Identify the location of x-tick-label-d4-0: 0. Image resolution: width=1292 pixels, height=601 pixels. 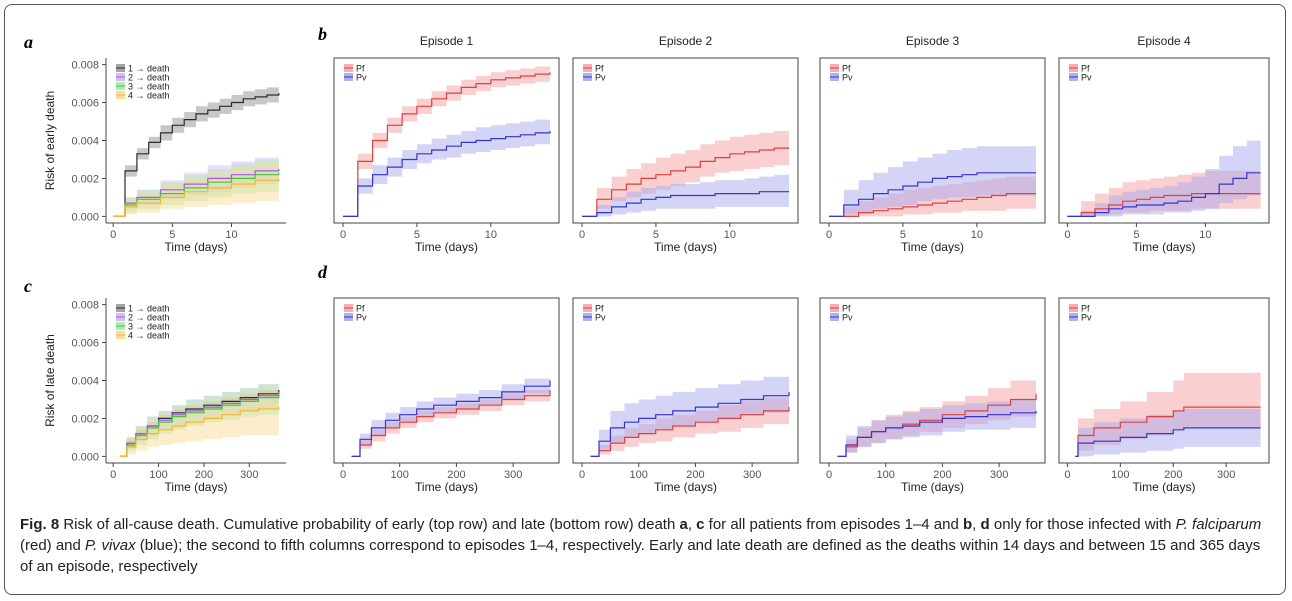
(1067, 475).